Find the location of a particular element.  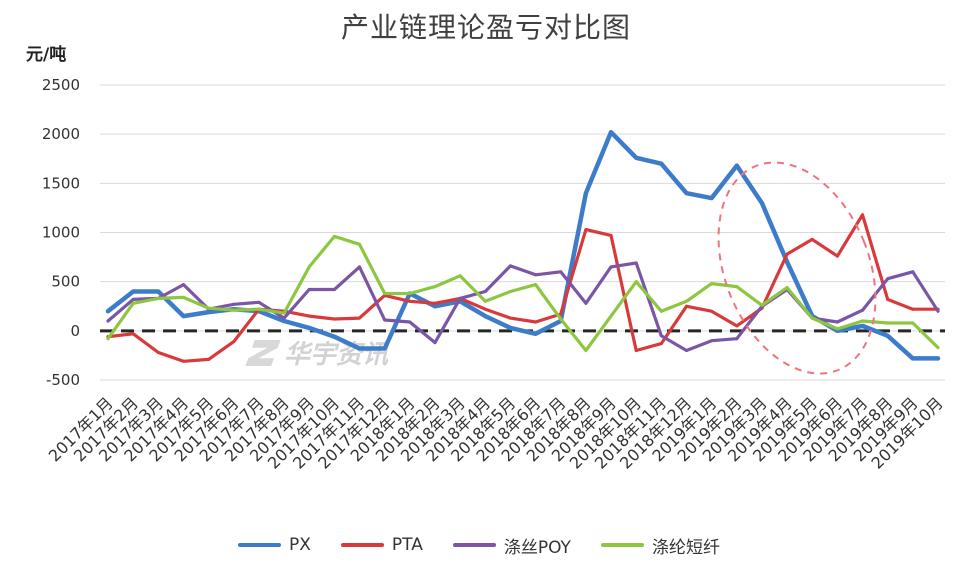

series-line-polyester-poy is located at coordinates (523, 307).